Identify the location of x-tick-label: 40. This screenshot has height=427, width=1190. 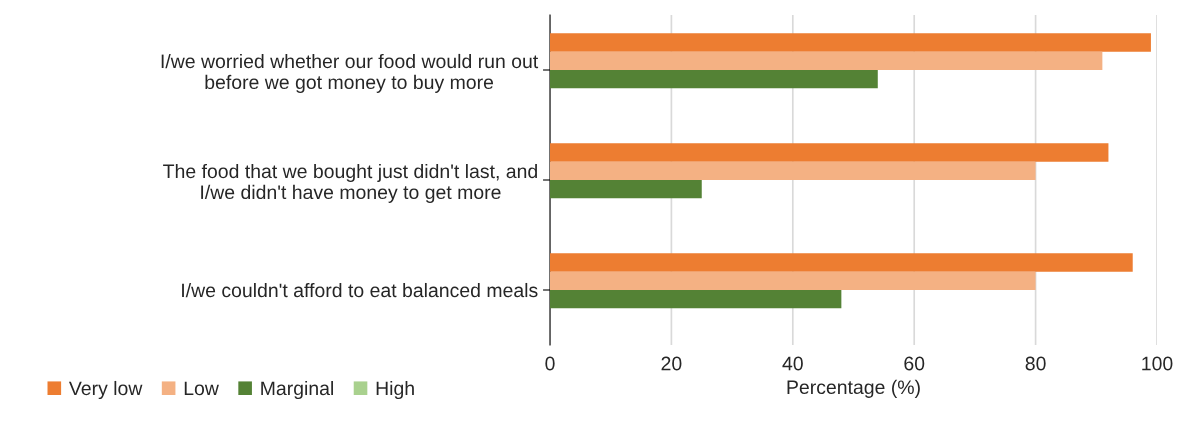
(792, 363).